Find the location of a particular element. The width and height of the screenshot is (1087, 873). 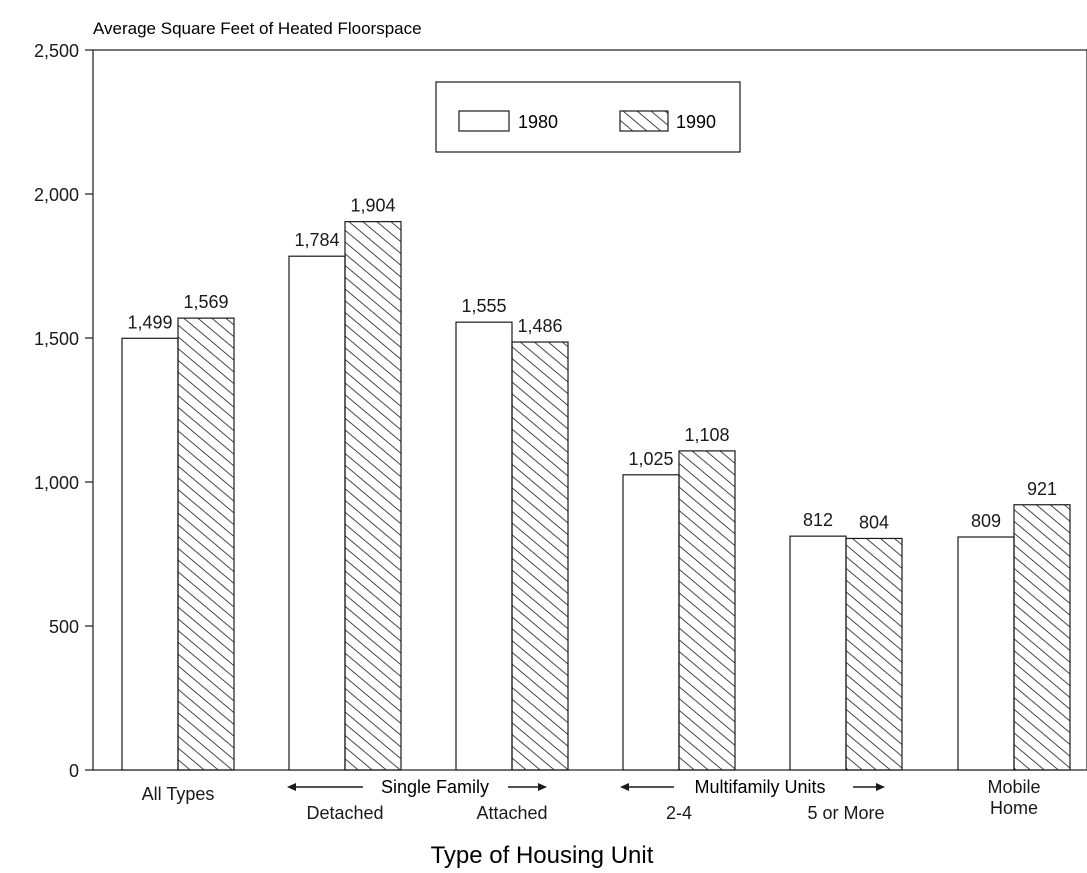

legend-box is located at coordinates (588, 117).